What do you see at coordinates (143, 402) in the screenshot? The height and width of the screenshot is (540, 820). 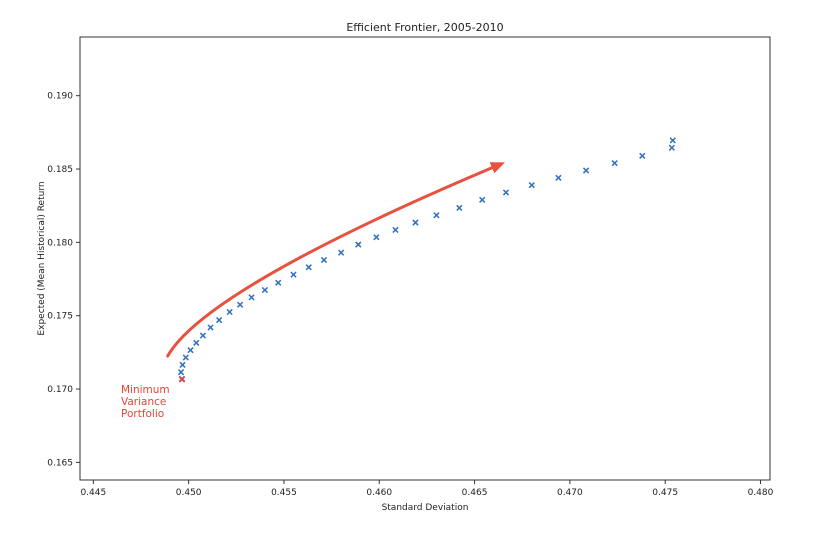 I see `annotation-line: Variance` at bounding box center [143, 402].